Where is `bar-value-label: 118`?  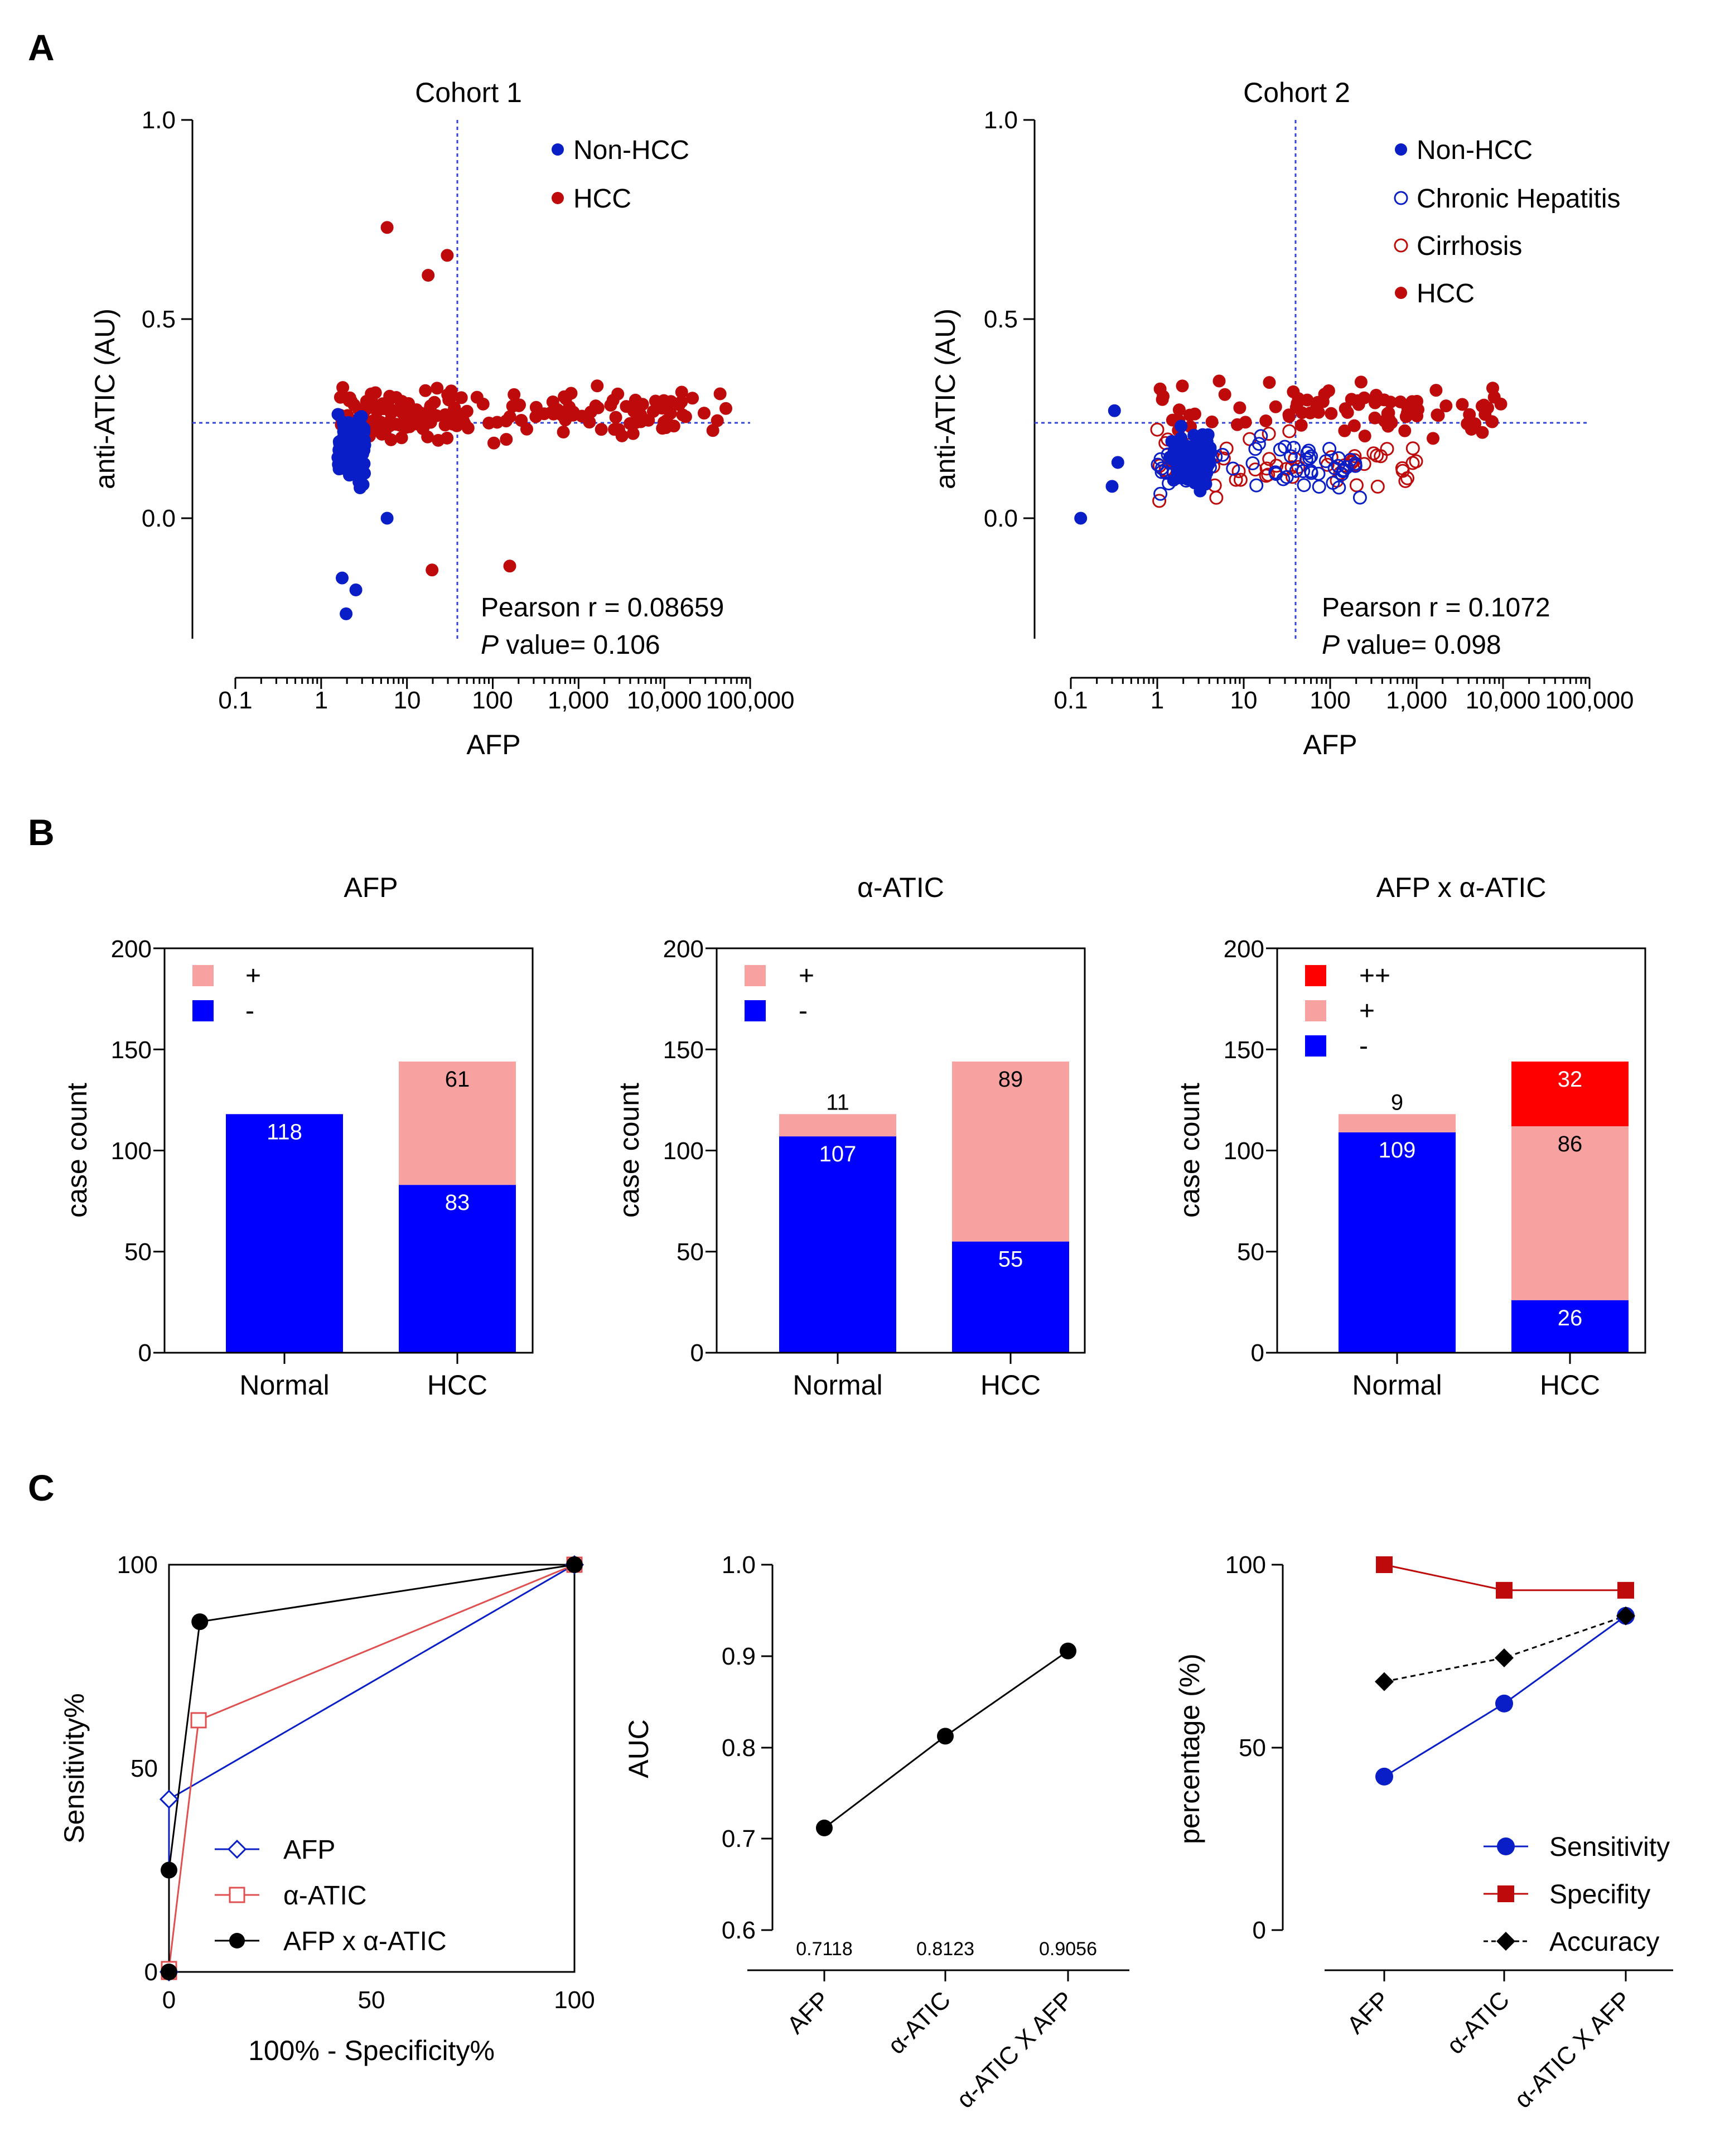 bar-value-label: 118 is located at coordinates (284, 1132).